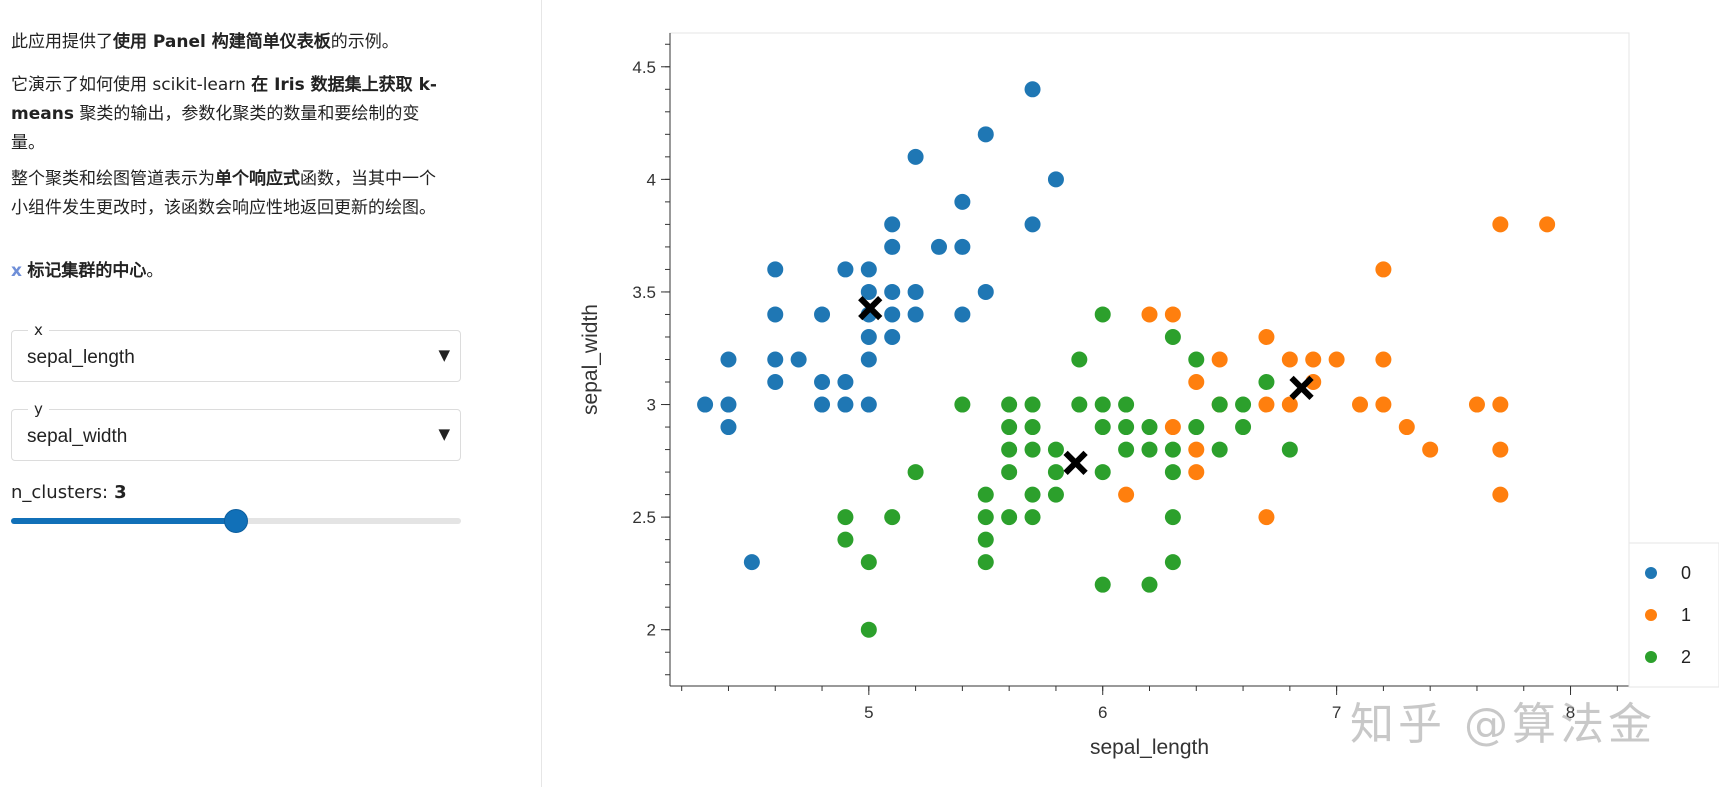 The height and width of the screenshot is (787, 1719). I want to click on intro-text-end: 的示例。, so click(364, 42).